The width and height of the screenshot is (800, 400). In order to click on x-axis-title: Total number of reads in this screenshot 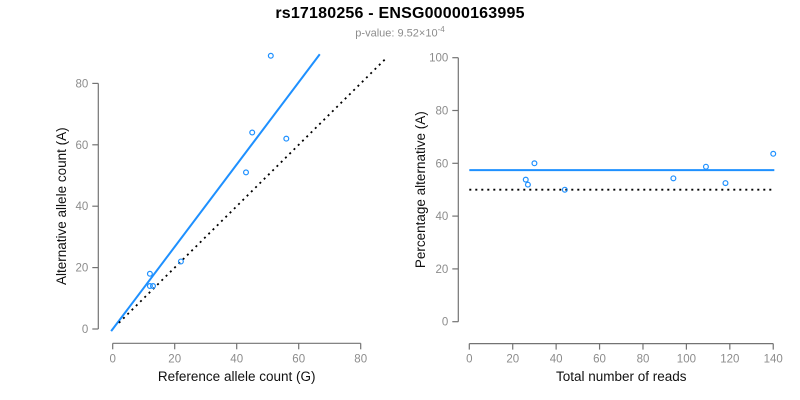, I will do `click(621, 376)`.